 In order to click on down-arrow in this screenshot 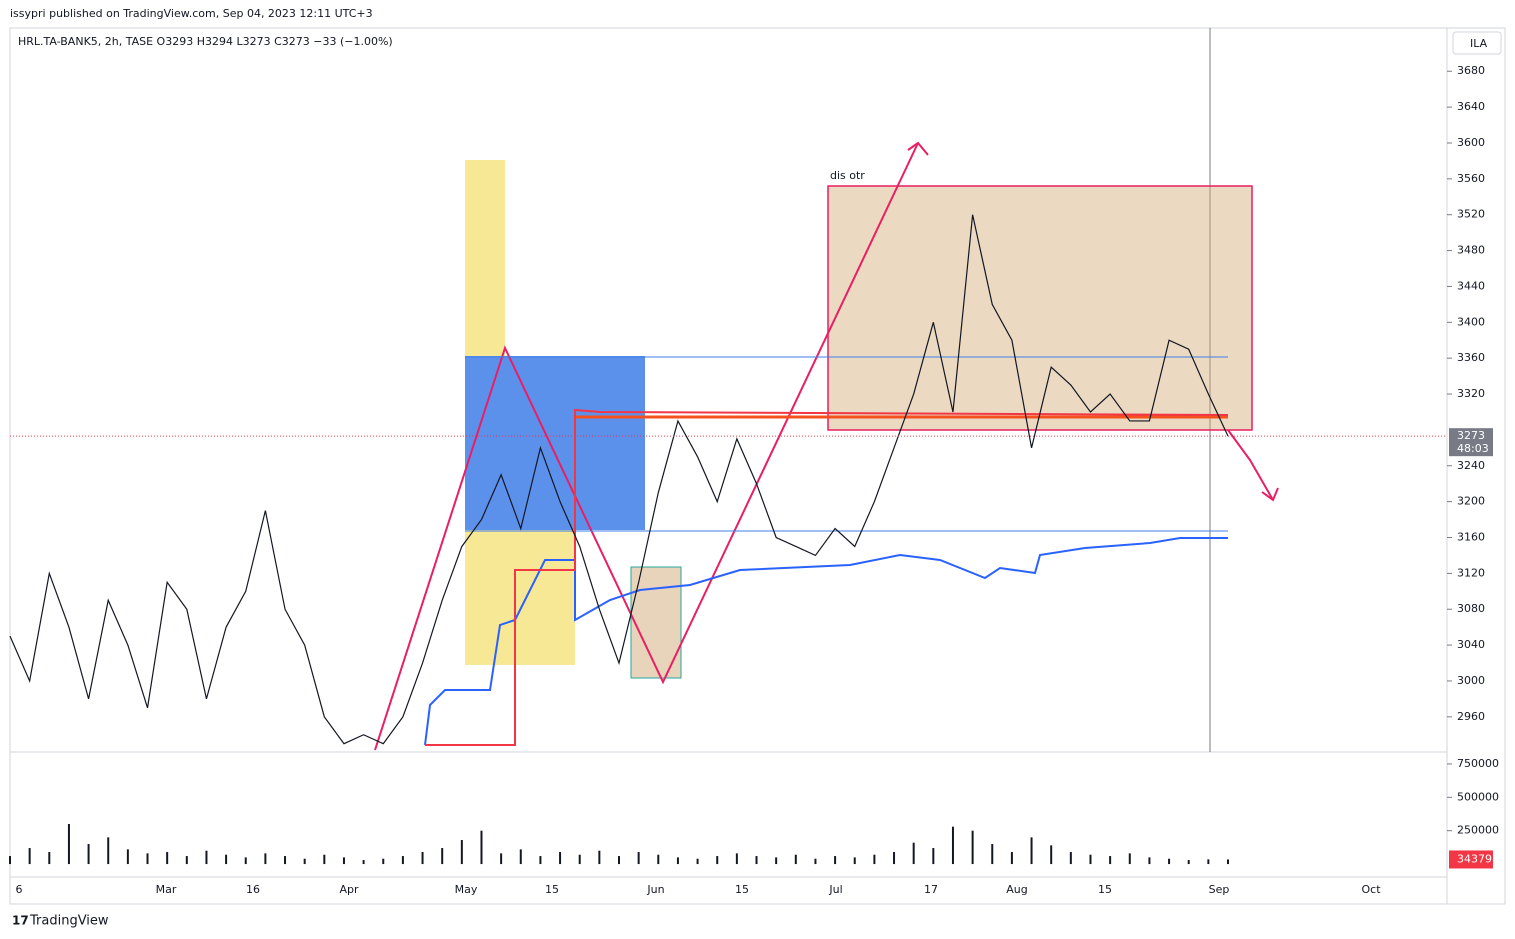, I will do `click(1250, 465)`.